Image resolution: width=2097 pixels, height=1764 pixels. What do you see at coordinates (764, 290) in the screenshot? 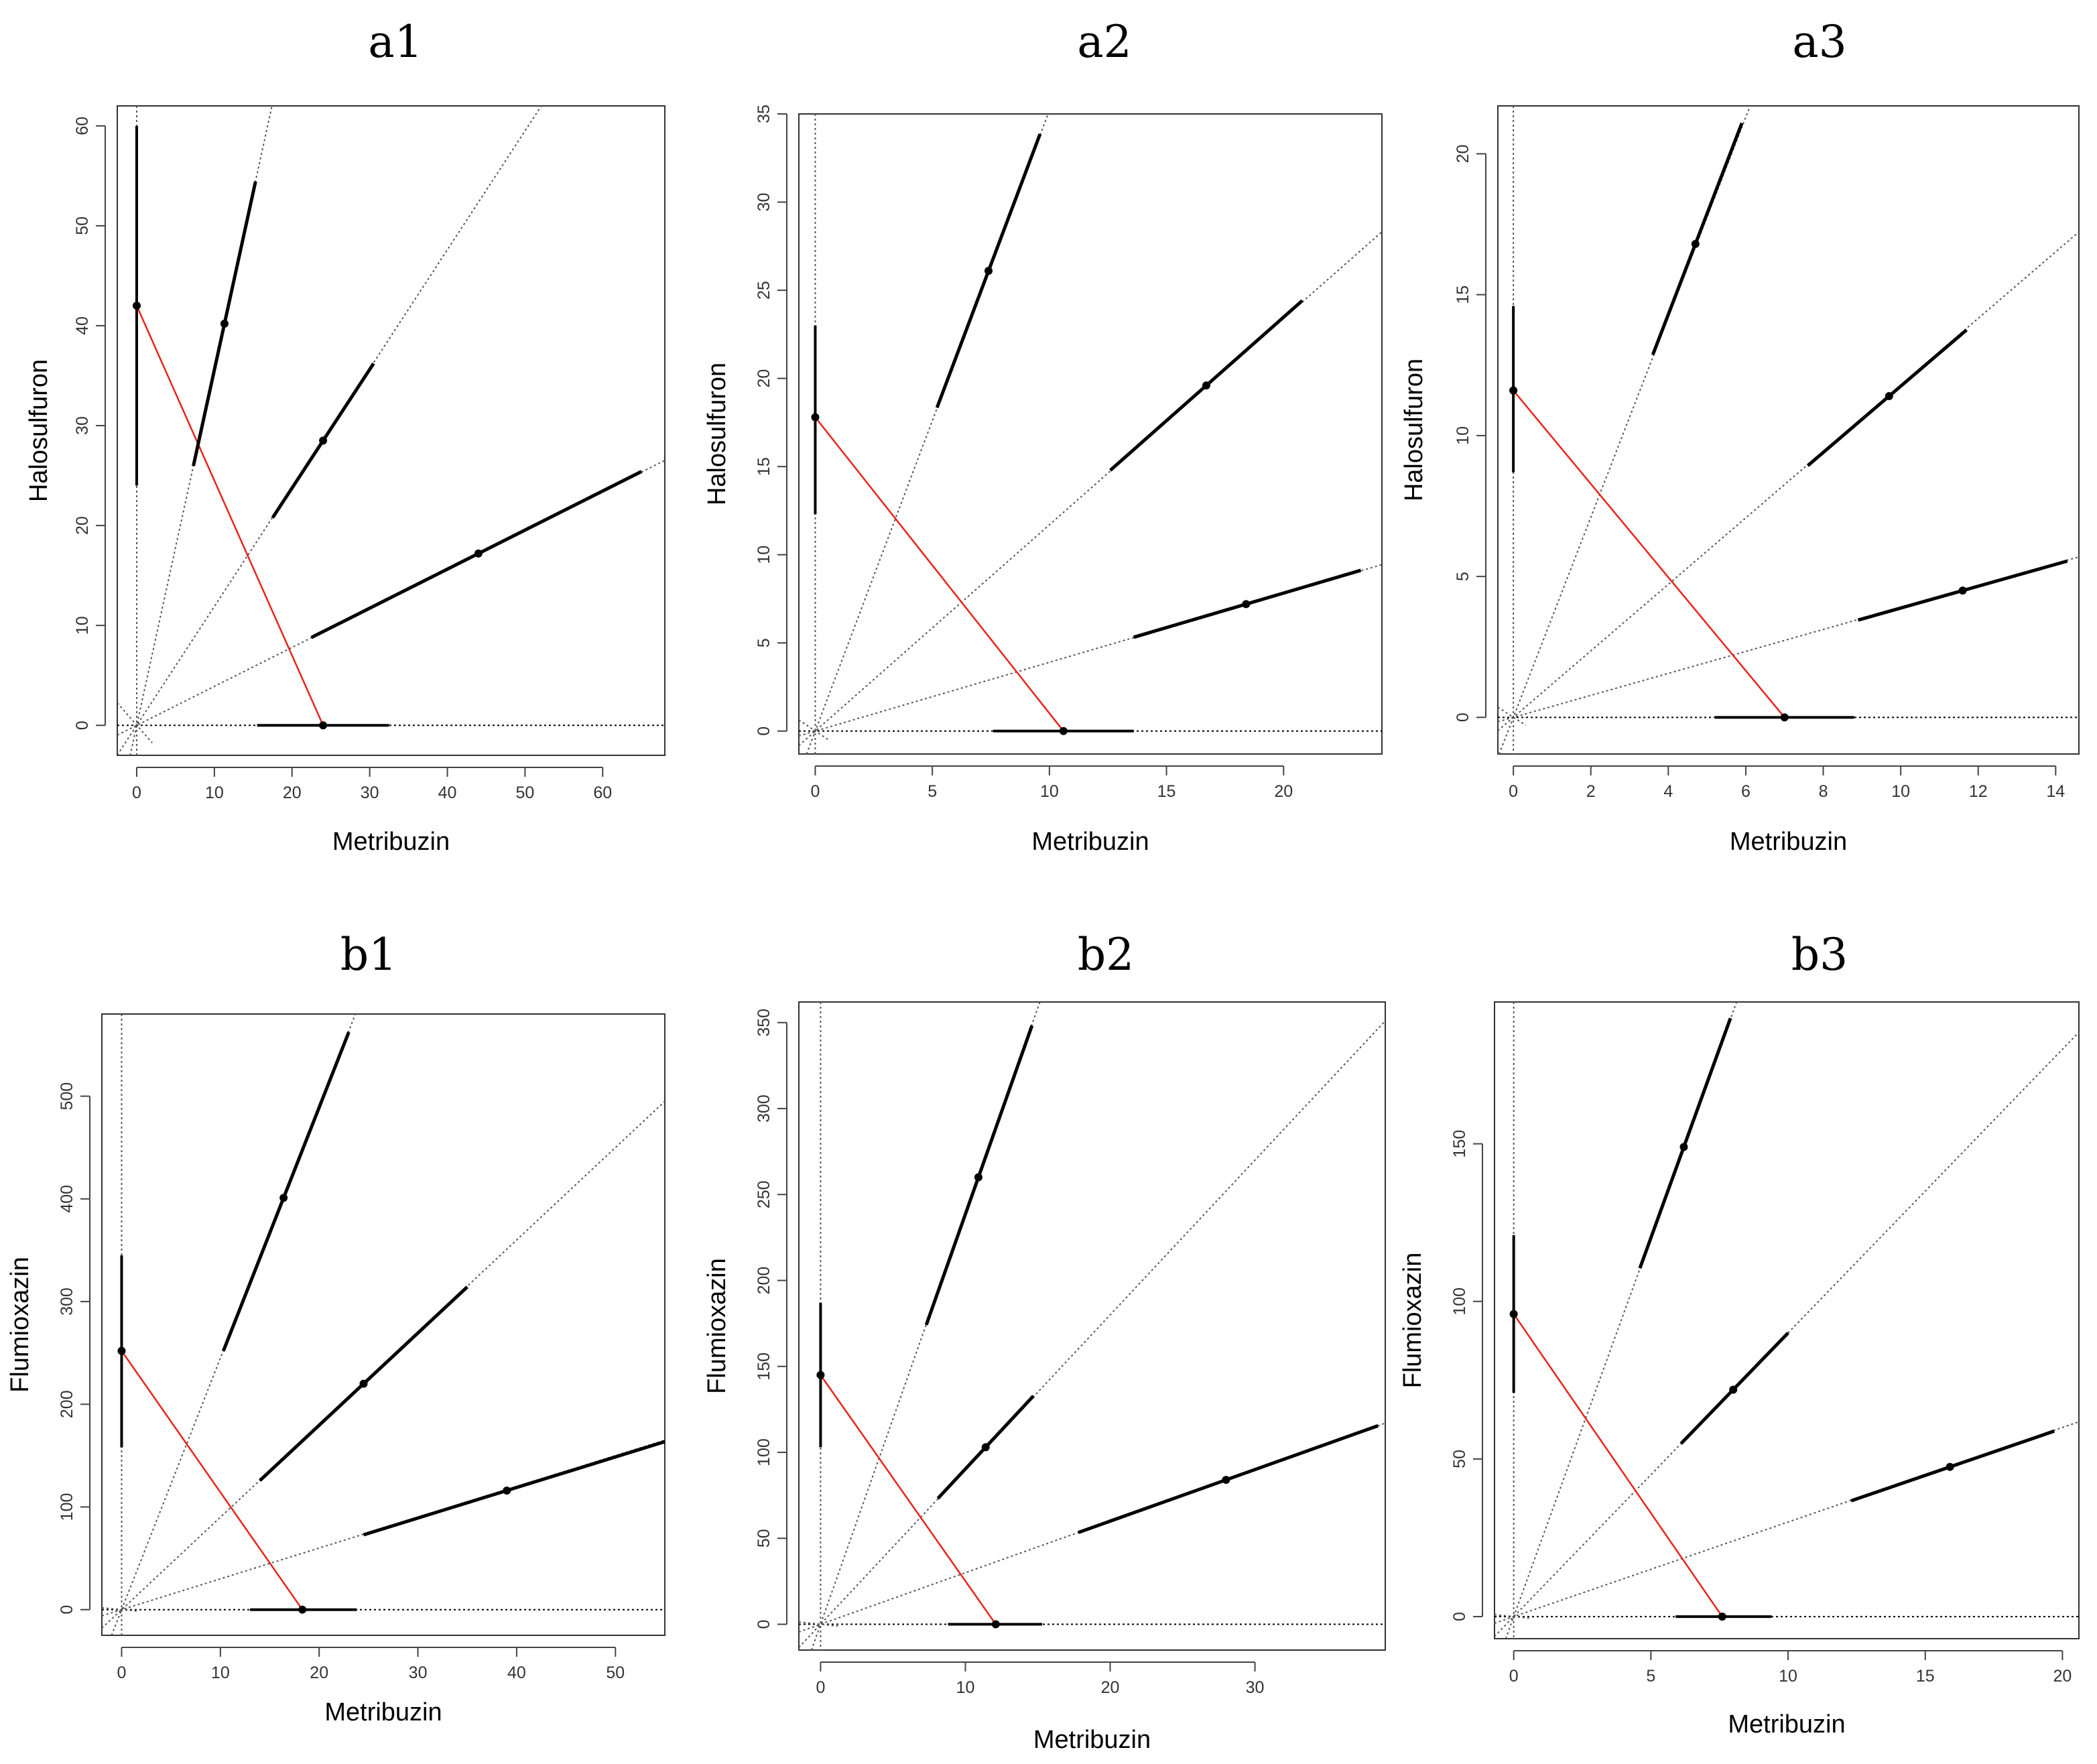
I see `y-tick-label: 25` at bounding box center [764, 290].